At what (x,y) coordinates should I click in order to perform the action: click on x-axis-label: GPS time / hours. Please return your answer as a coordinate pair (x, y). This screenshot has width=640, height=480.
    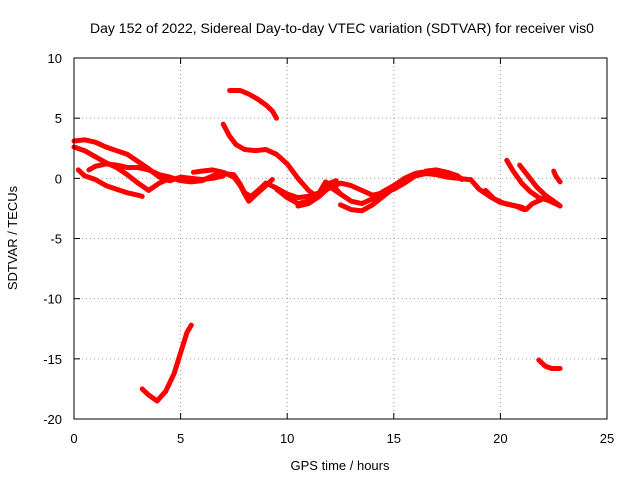
    Looking at the image, I should click on (340, 465).